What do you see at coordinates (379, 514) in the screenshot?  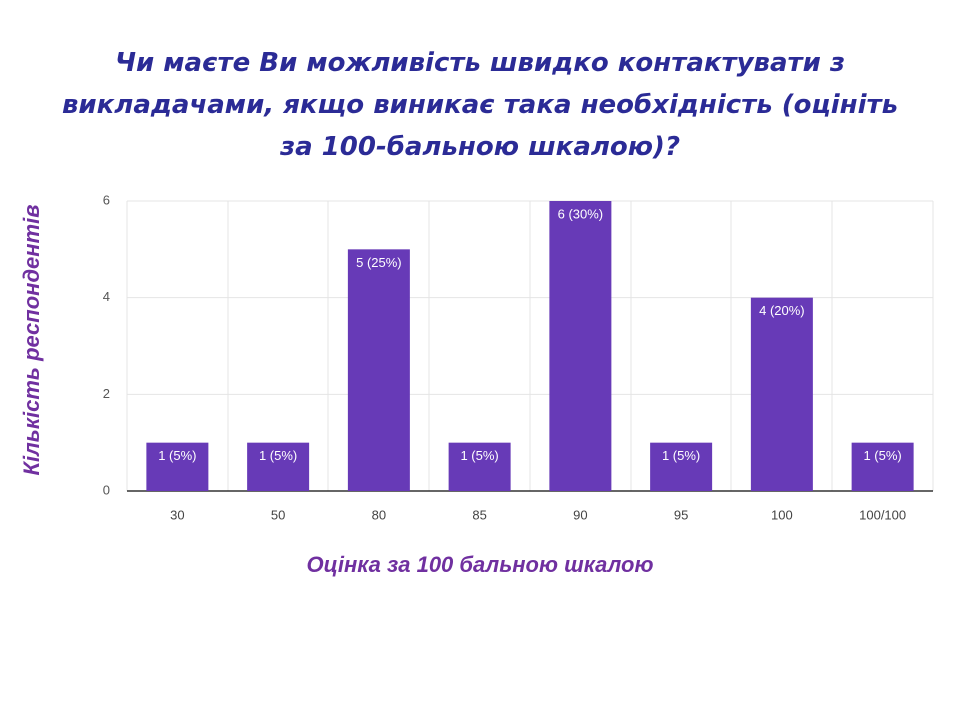 I see `x-tick-label: 80` at bounding box center [379, 514].